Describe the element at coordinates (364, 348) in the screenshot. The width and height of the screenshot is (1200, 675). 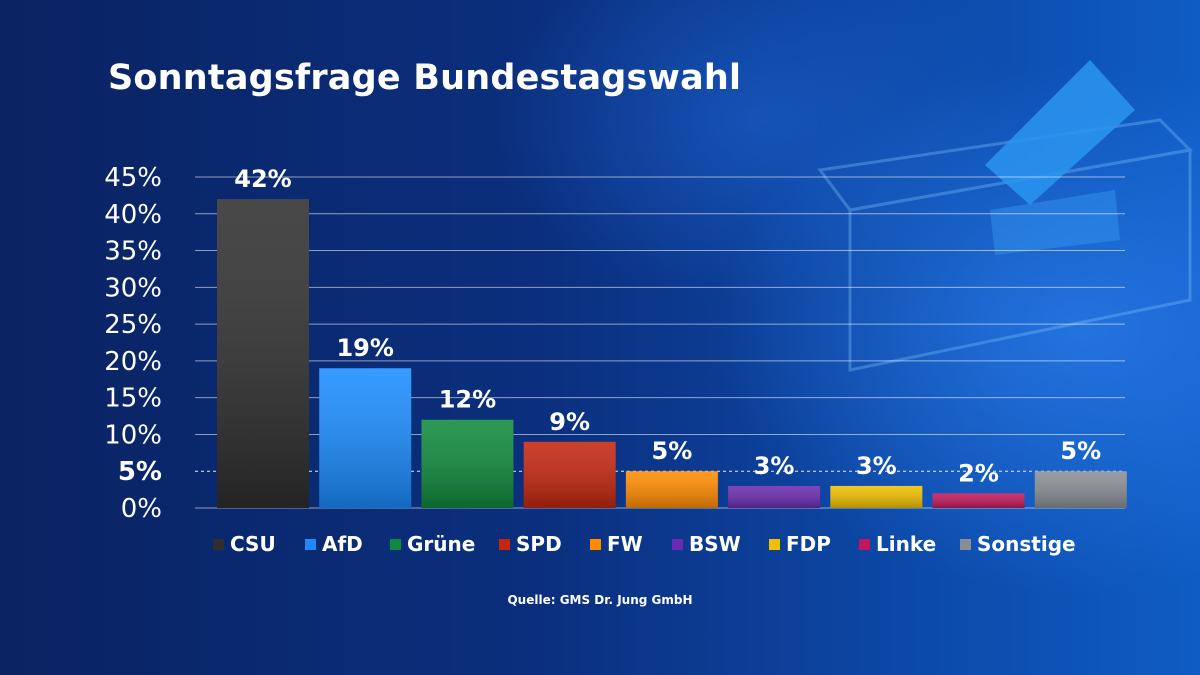
I see `data-label: 19%` at that location.